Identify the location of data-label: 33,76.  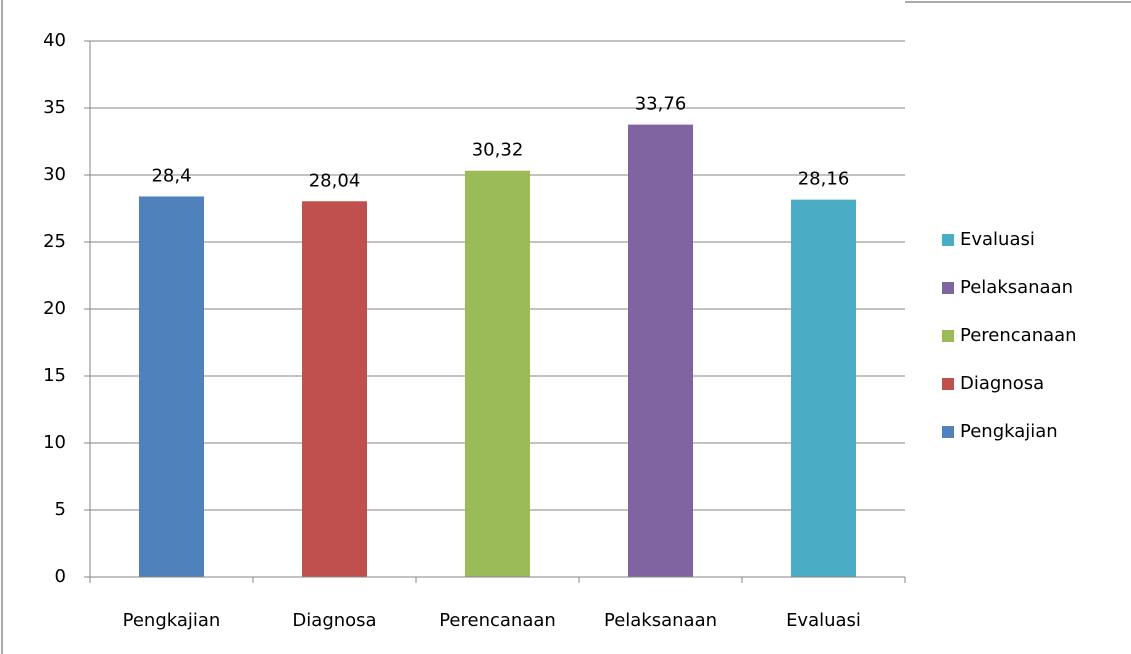
(661, 104).